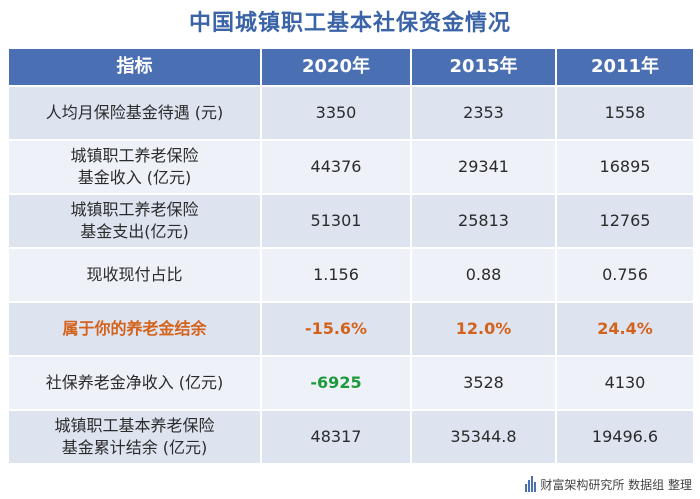 The image size is (700, 499). I want to click on cell-2015: 2353, so click(483, 113).